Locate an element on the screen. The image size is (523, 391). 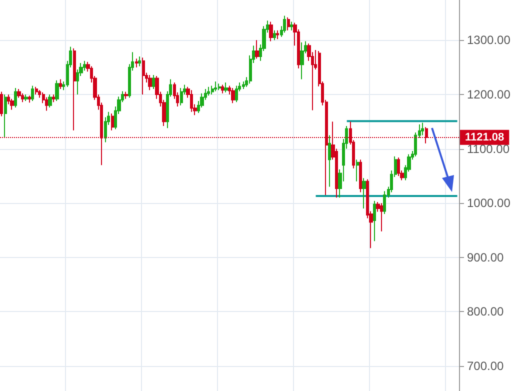
y-tick-label: 1300.00 is located at coordinates (489, 40).